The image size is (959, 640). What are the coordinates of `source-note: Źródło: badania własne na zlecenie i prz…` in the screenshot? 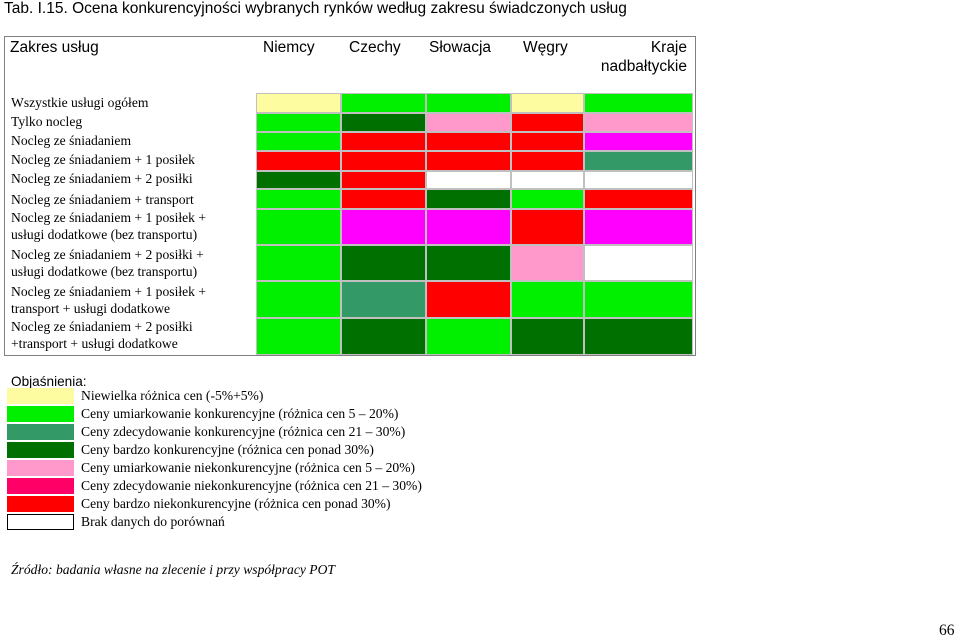 It's located at (173, 569).